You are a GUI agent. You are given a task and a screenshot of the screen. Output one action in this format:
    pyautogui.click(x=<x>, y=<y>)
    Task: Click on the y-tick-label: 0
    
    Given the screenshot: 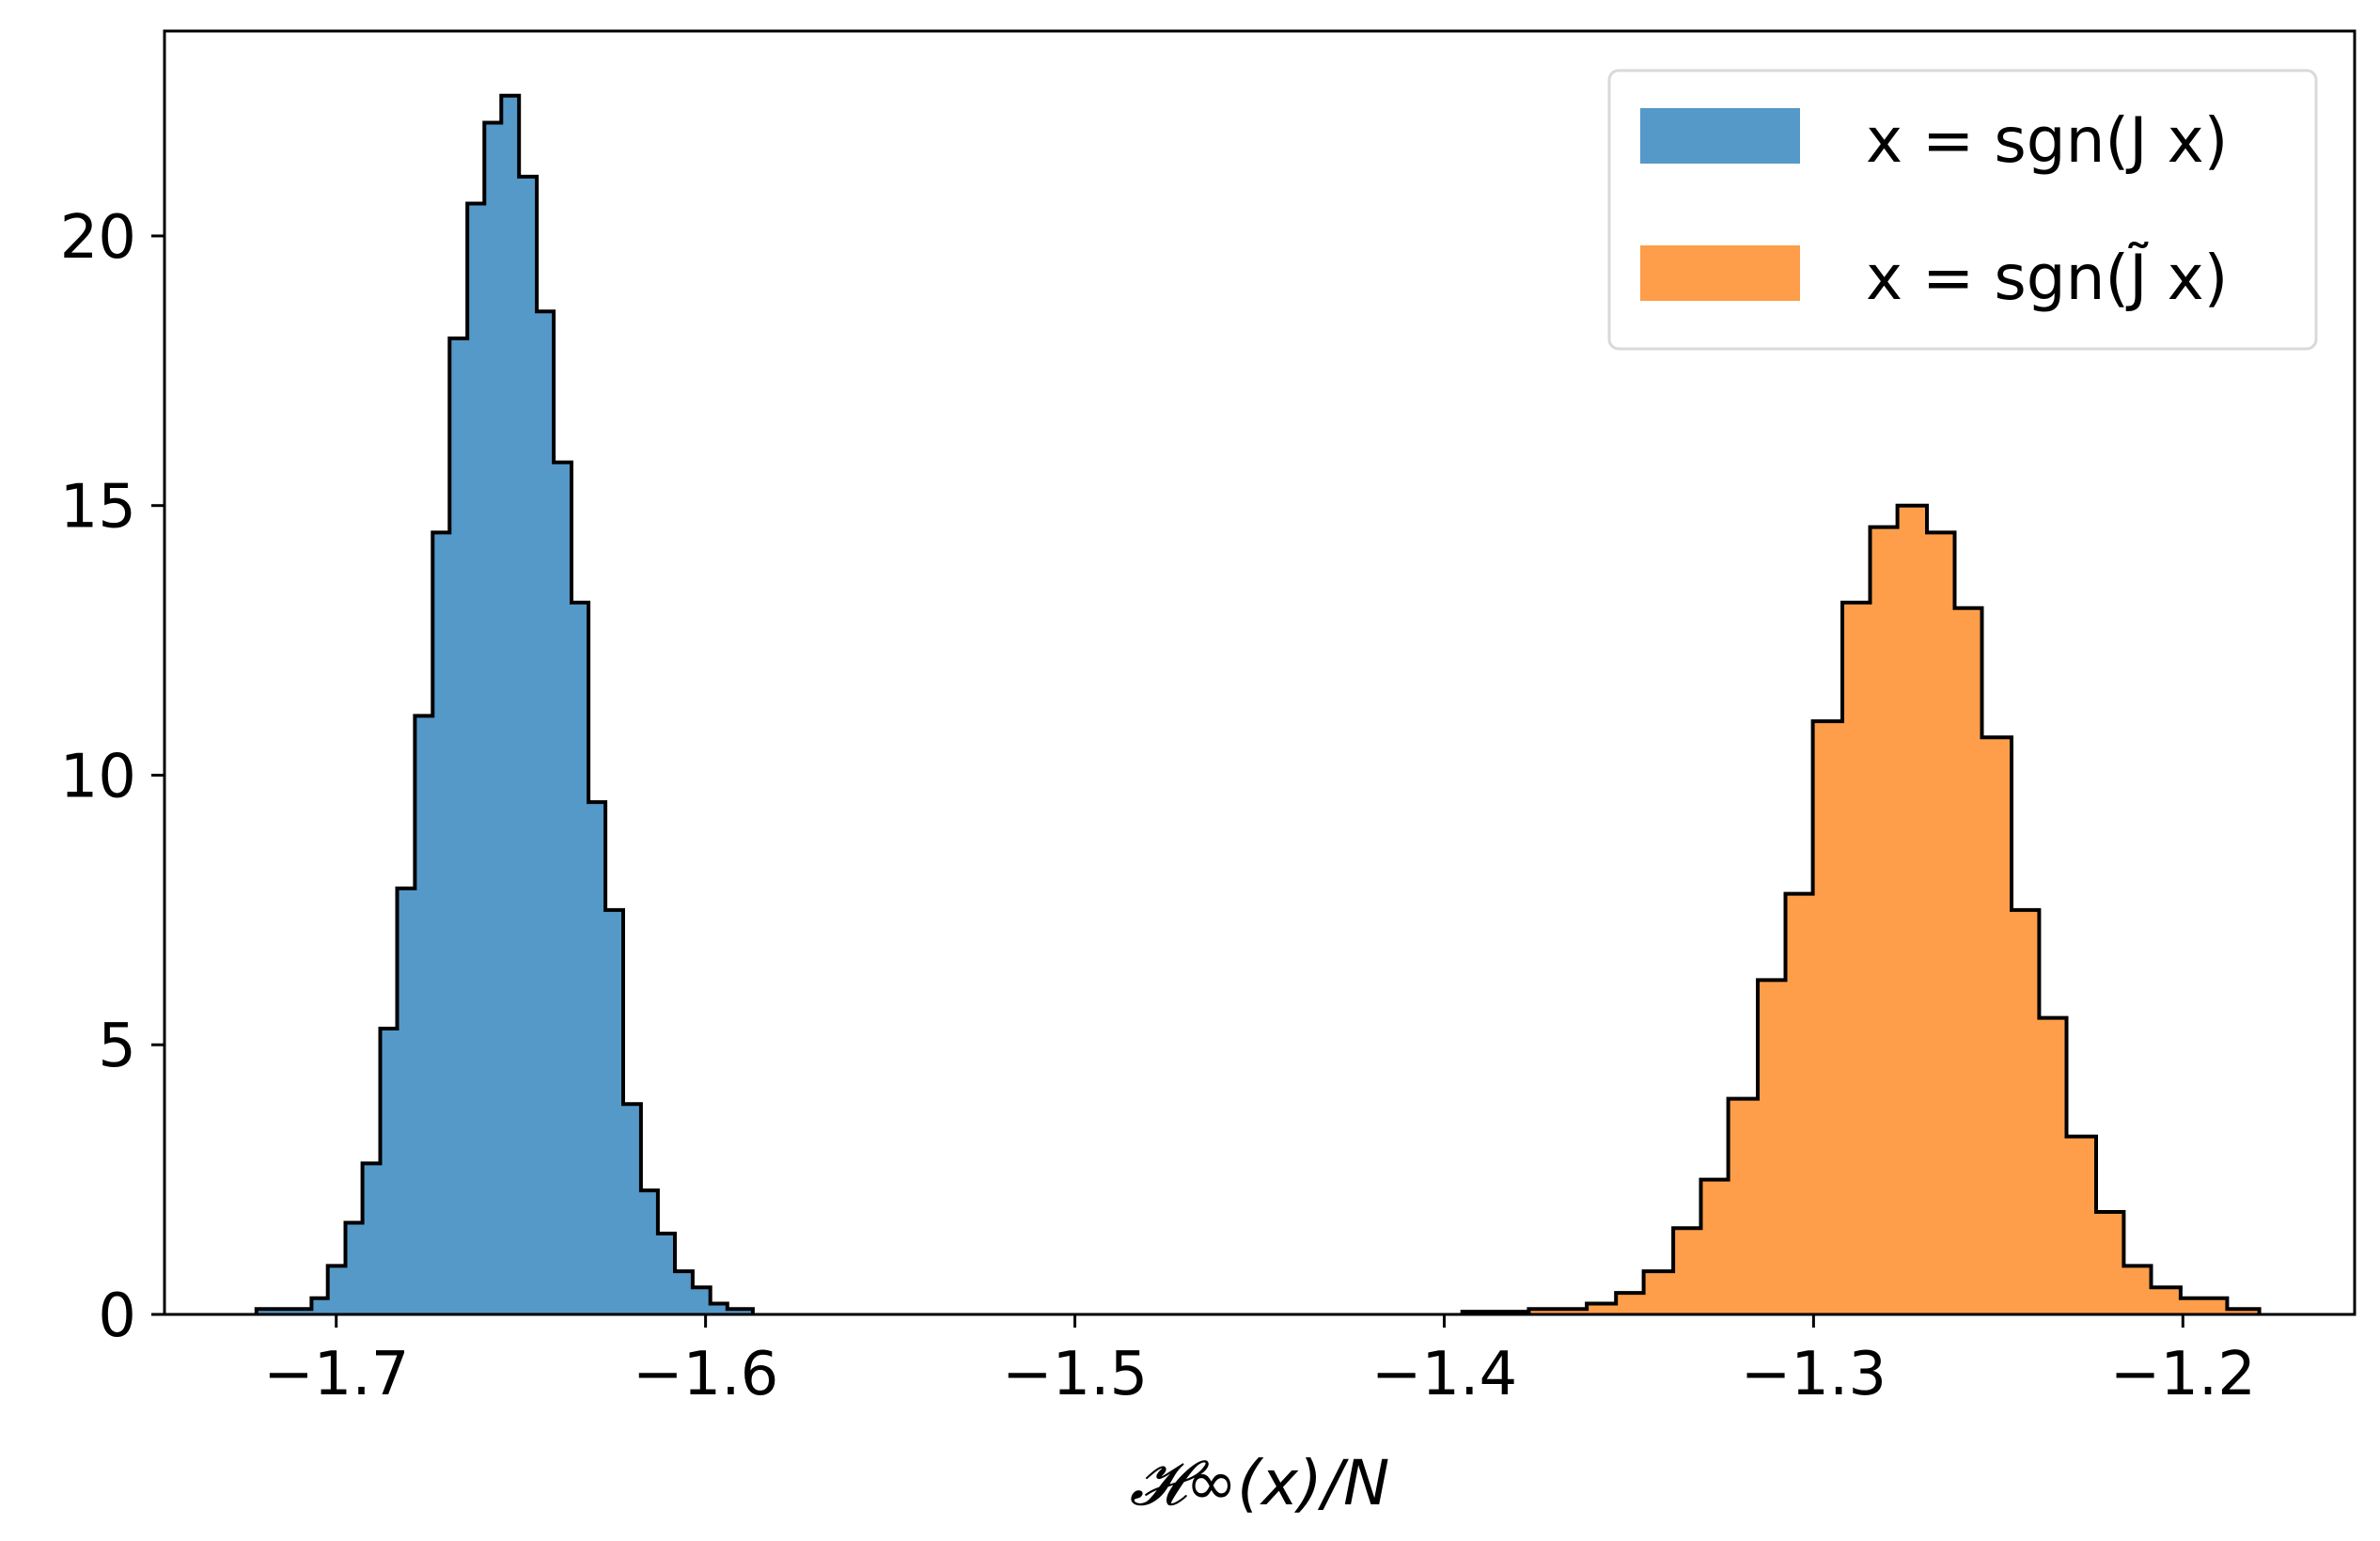 What is the action you would take?
    pyautogui.click(x=117, y=1316)
    